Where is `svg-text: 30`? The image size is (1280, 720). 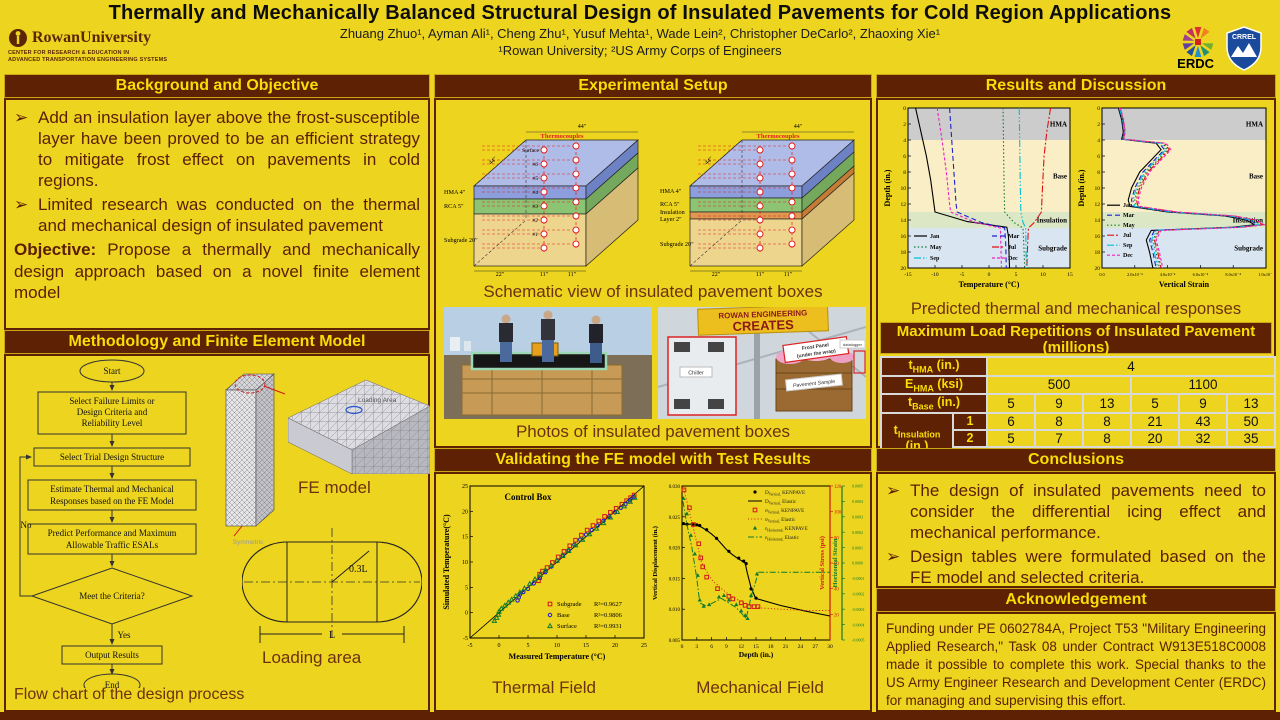
svg-text: 30 is located at coordinates (830, 647).